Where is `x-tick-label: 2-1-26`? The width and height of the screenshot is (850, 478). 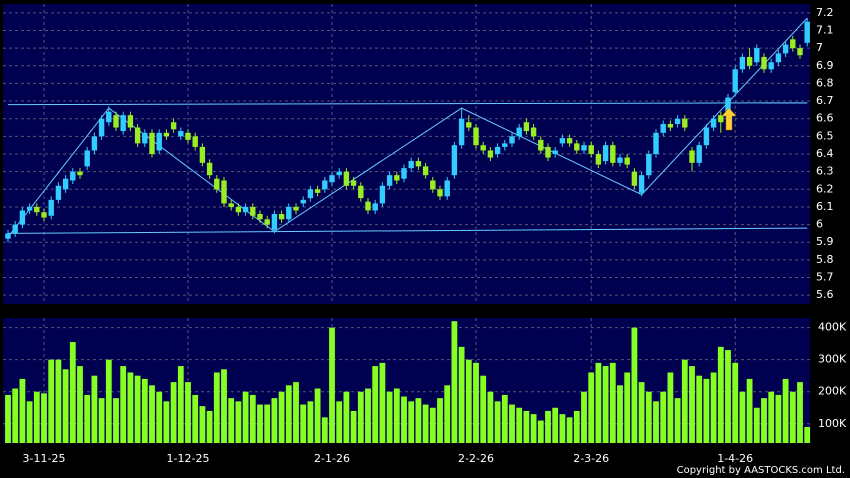 x-tick-label: 2-1-26 is located at coordinates (332, 458).